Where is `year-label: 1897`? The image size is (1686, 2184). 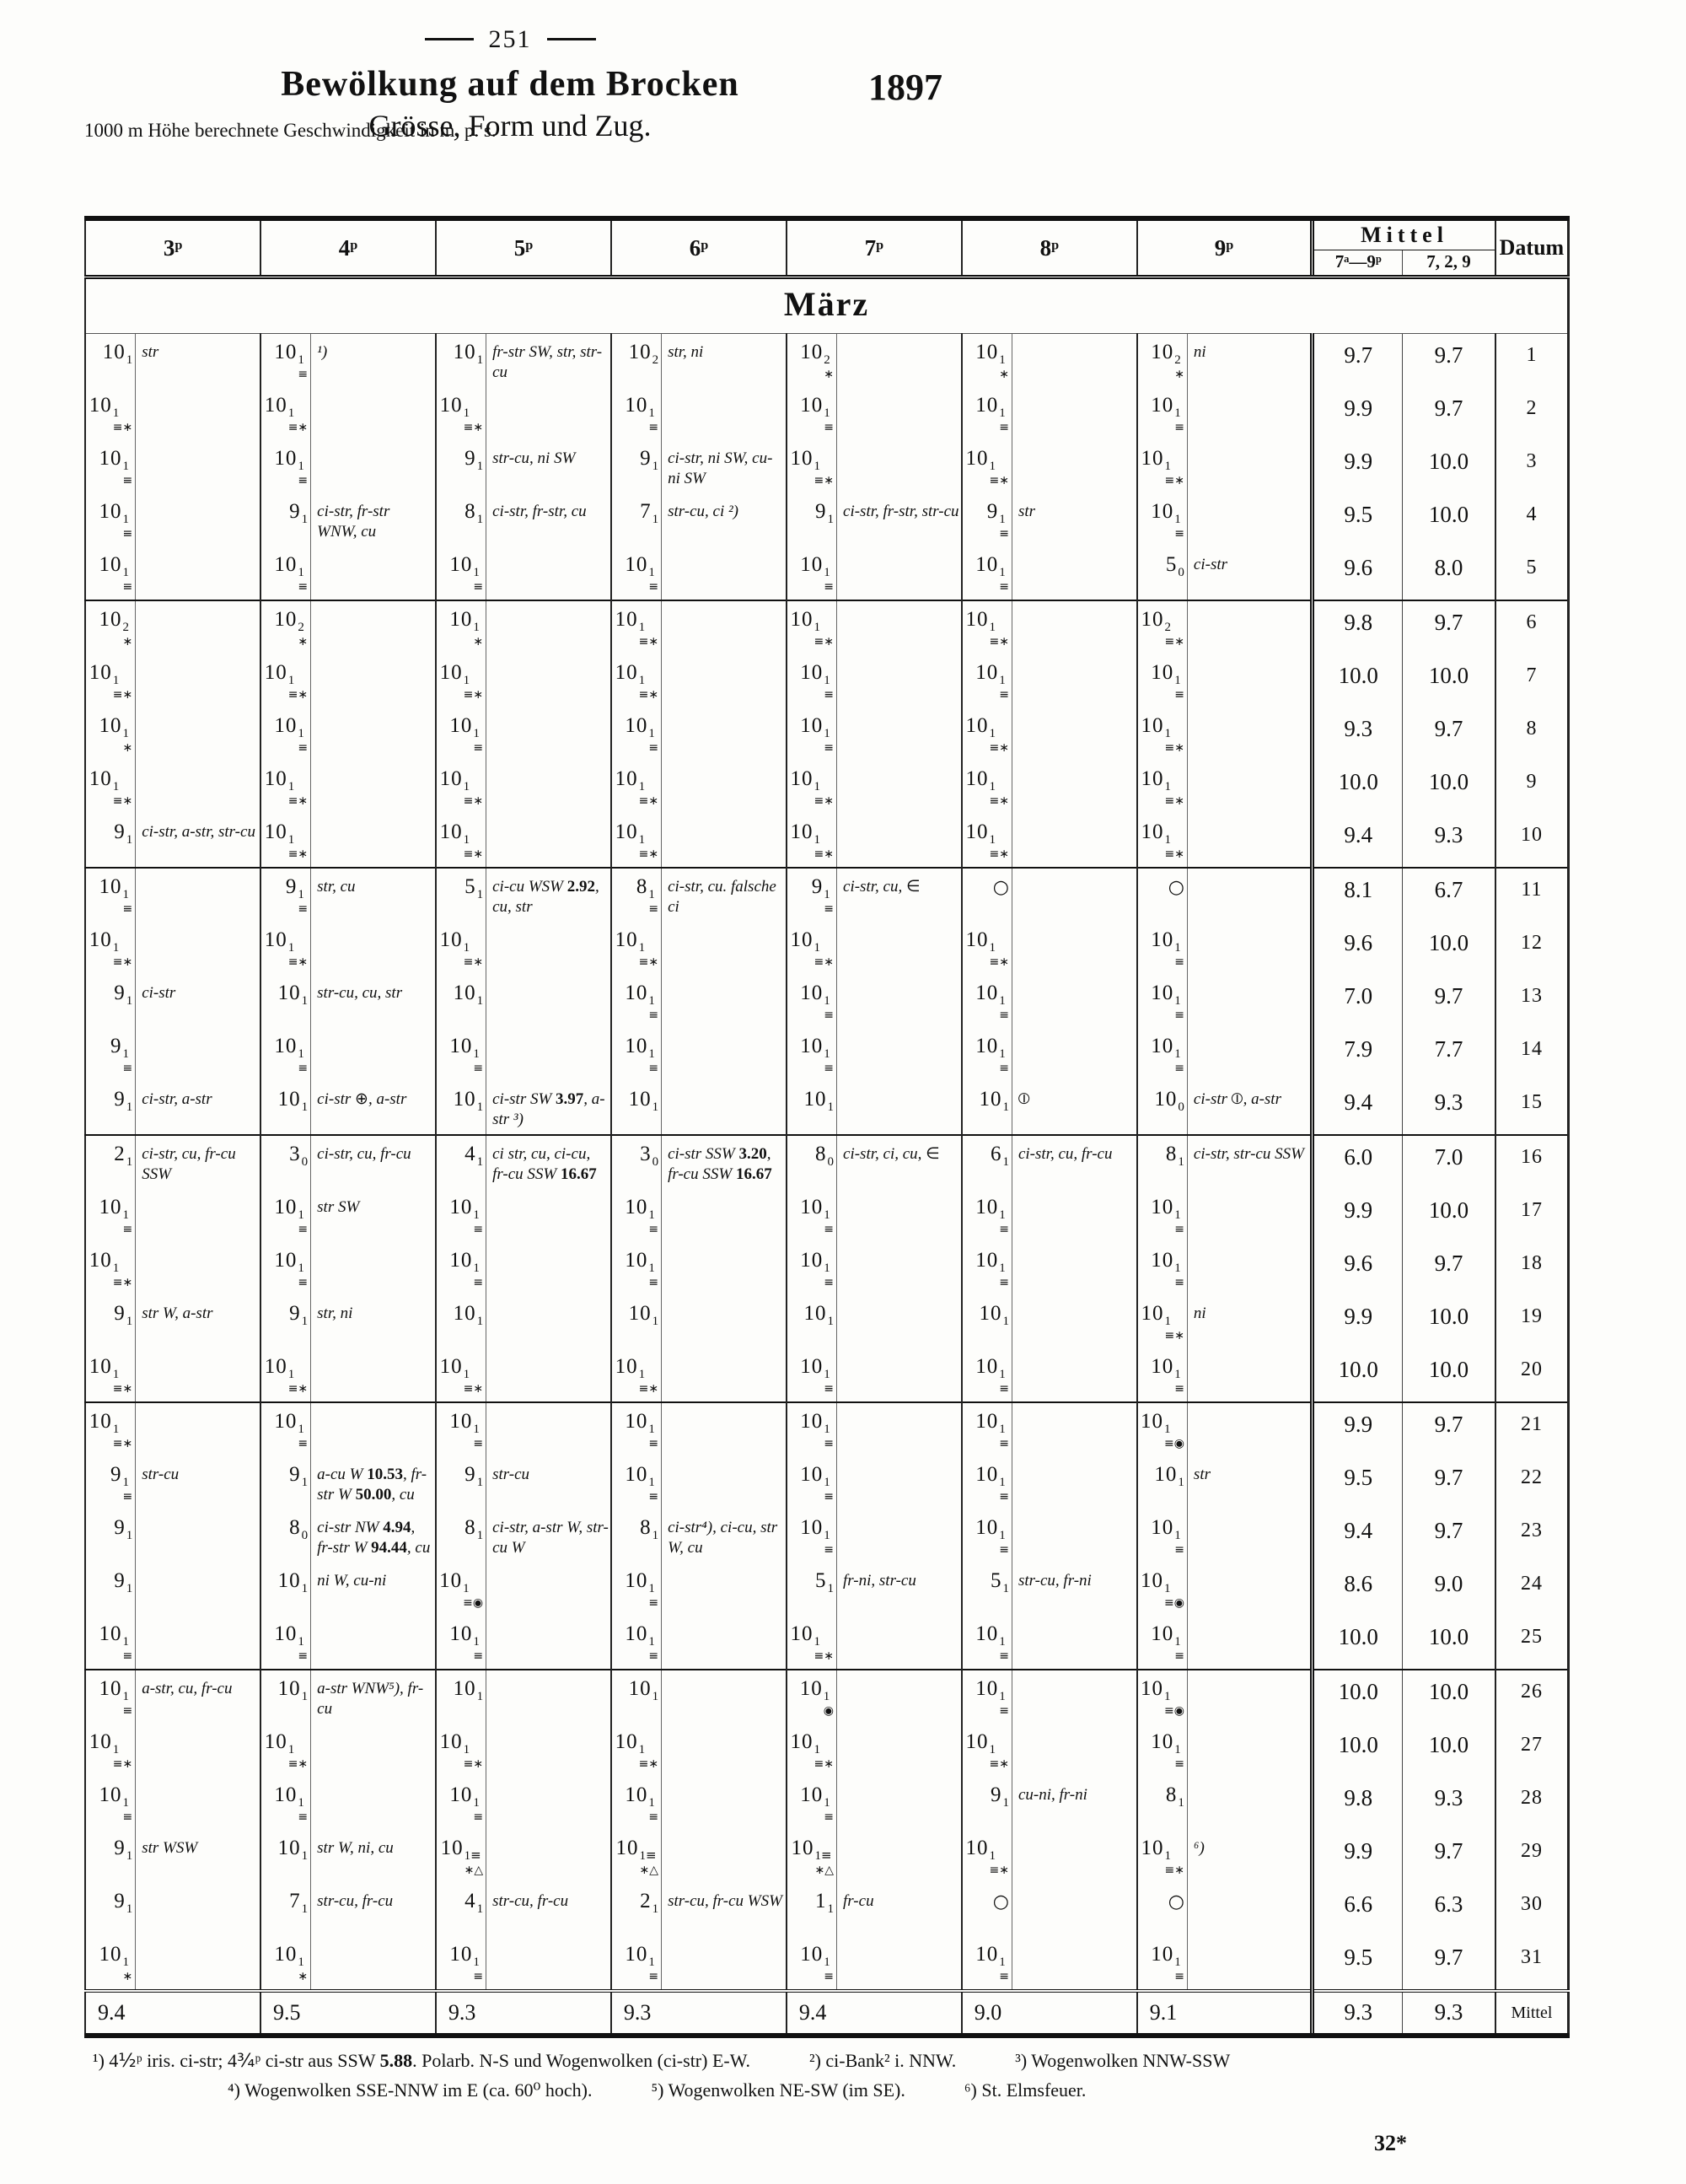 year-label: 1897 is located at coordinates (905, 87).